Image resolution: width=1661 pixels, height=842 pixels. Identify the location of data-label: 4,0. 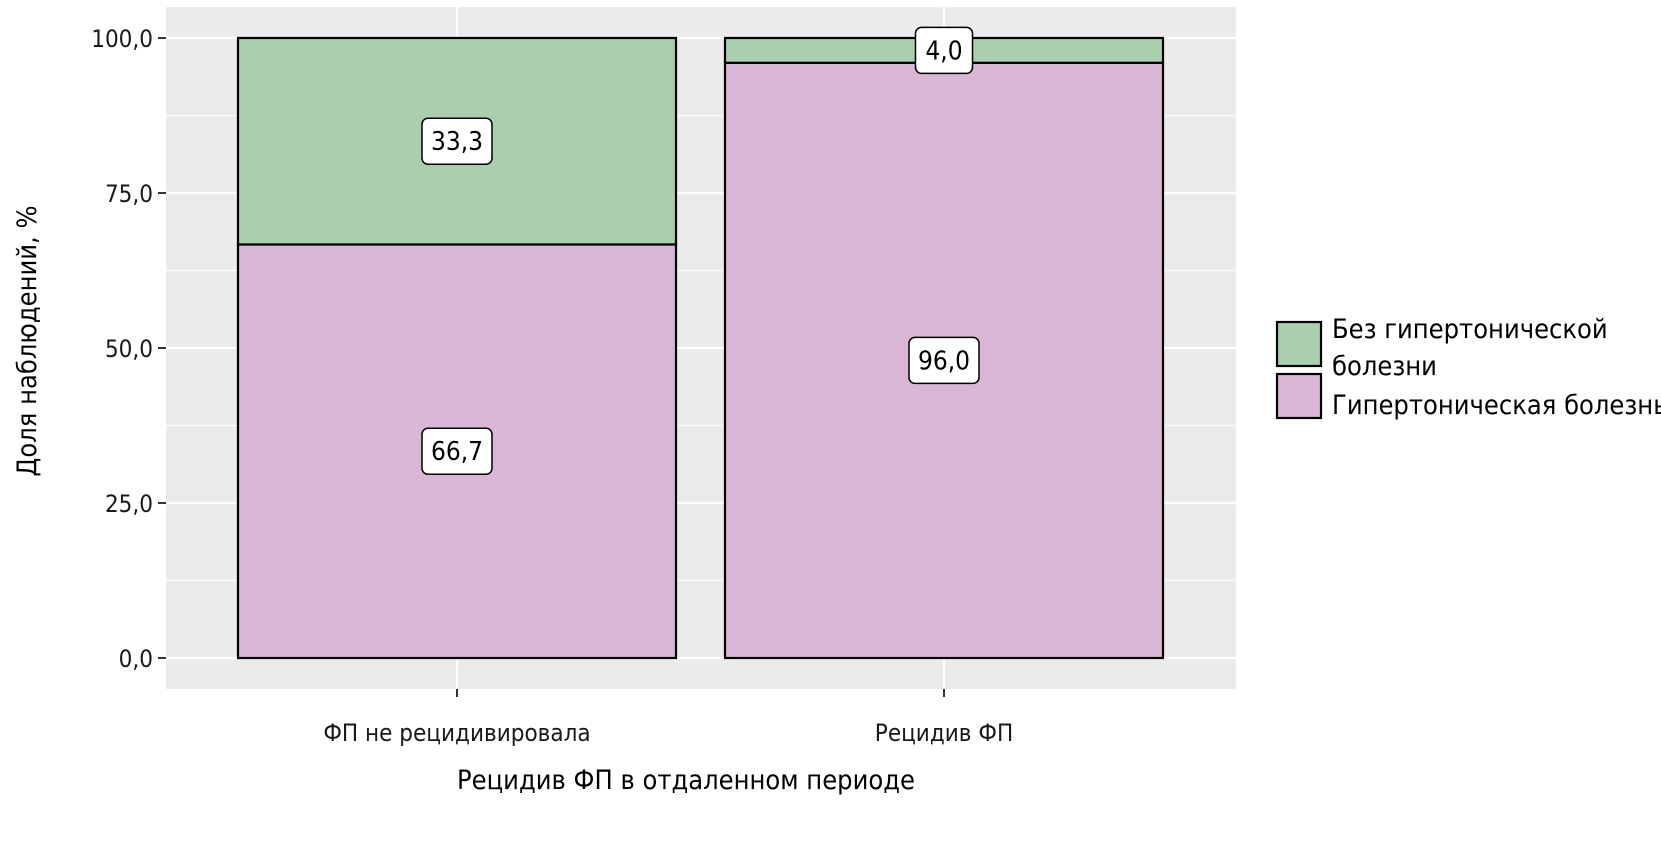
(943, 51).